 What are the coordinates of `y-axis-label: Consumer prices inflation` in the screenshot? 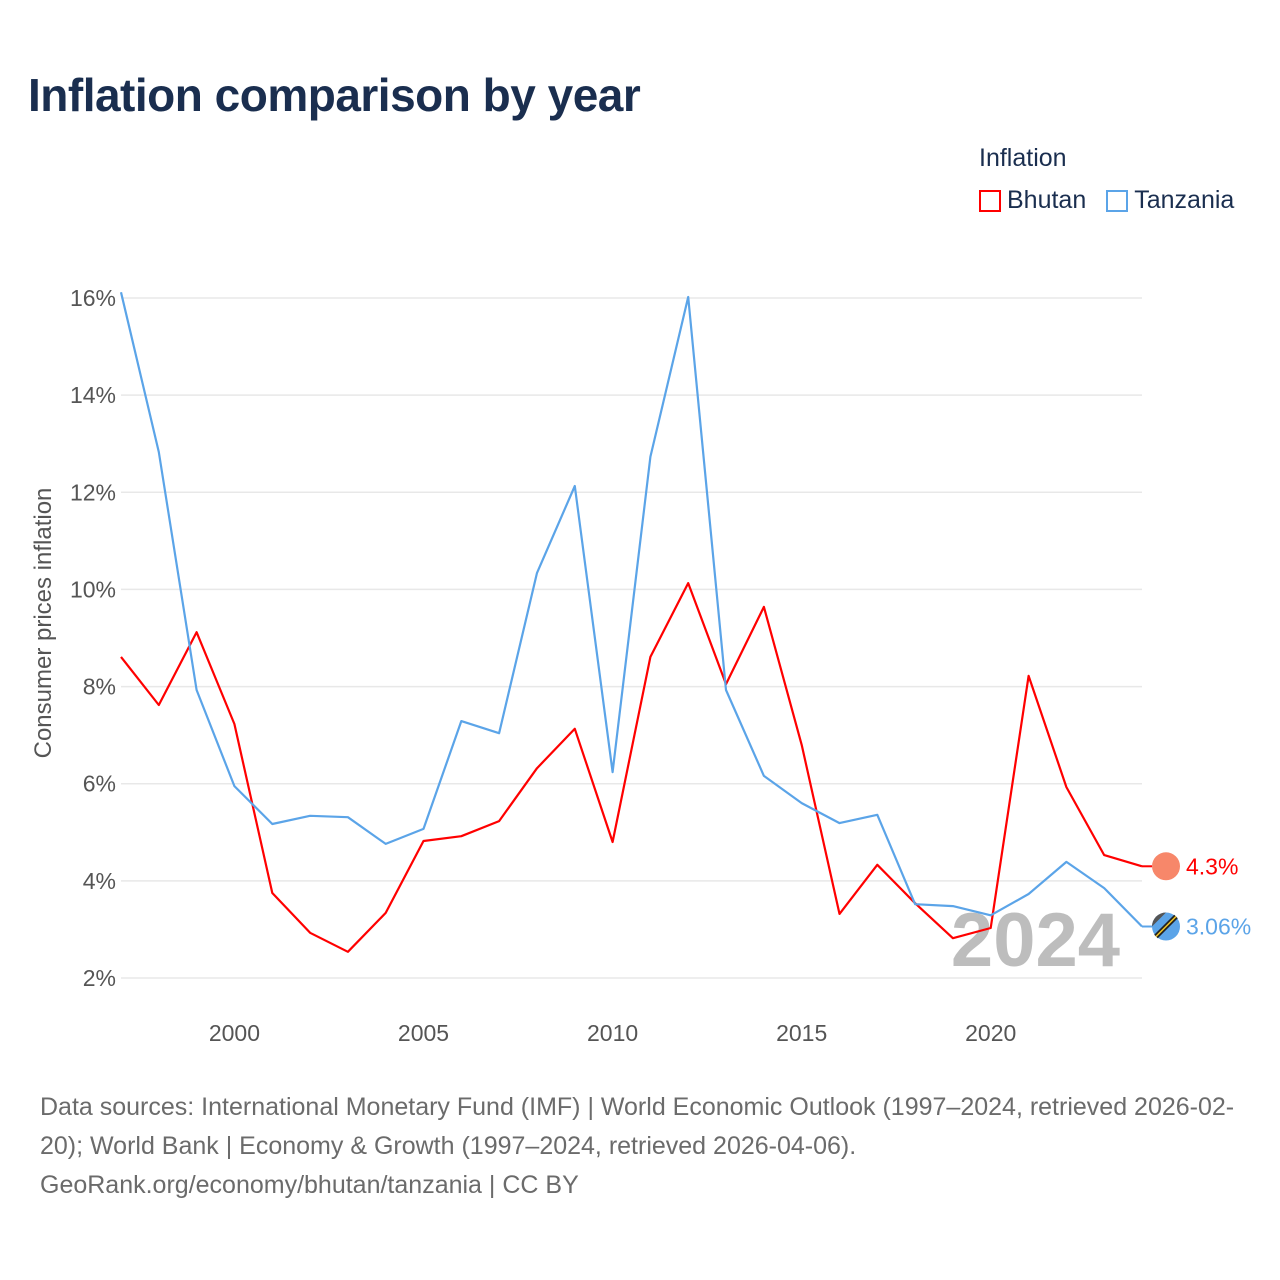 It's located at (43, 623).